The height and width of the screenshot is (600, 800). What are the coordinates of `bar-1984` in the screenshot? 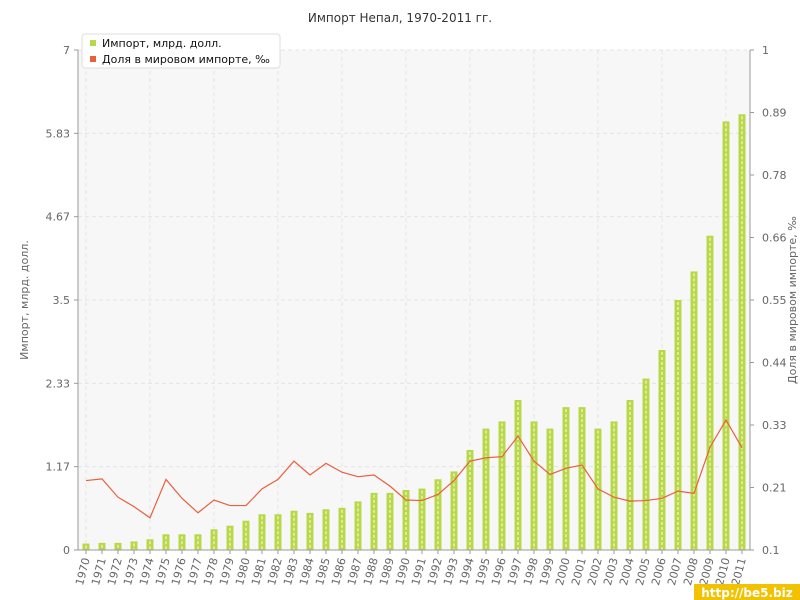 It's located at (310, 531).